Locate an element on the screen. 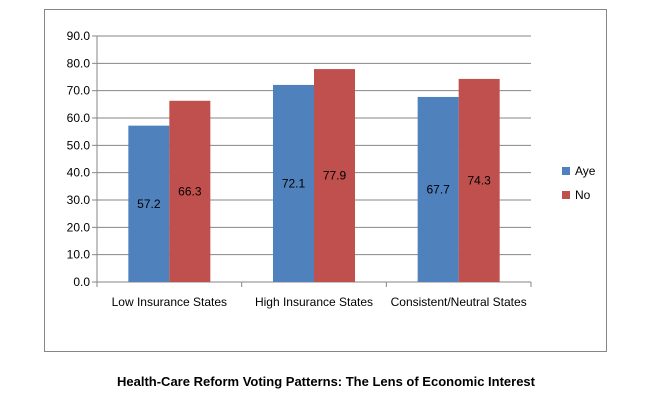 This screenshot has height=403, width=652. data-label: 72.1 is located at coordinates (294, 183).